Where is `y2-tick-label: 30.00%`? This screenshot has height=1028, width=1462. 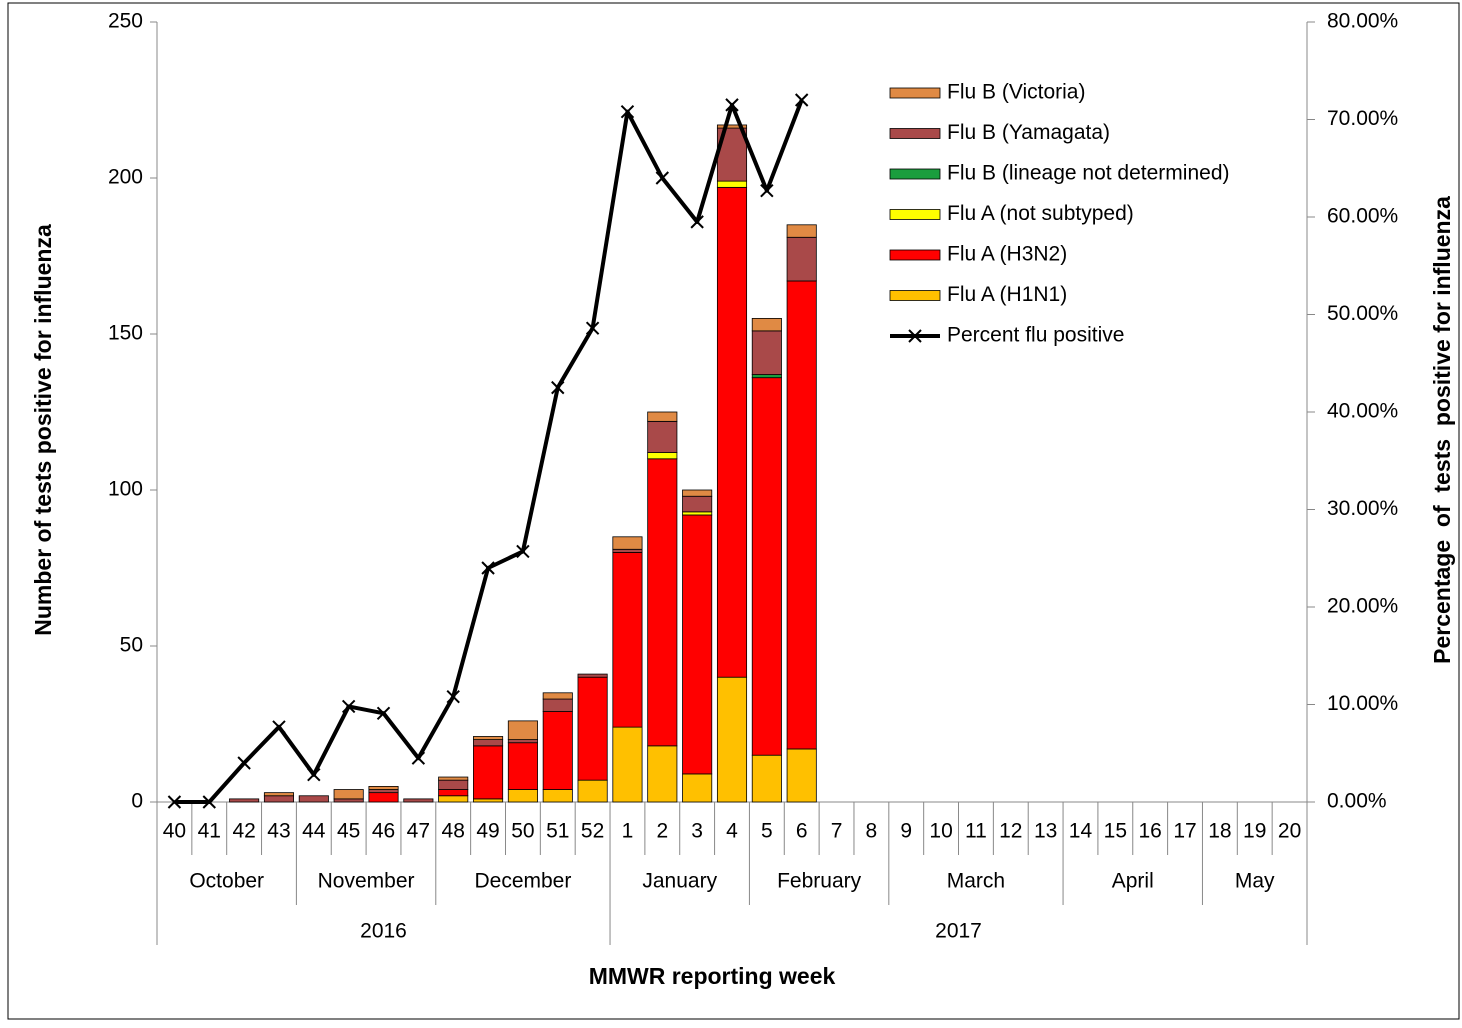
y2-tick-label: 30.00% is located at coordinates (1362, 508).